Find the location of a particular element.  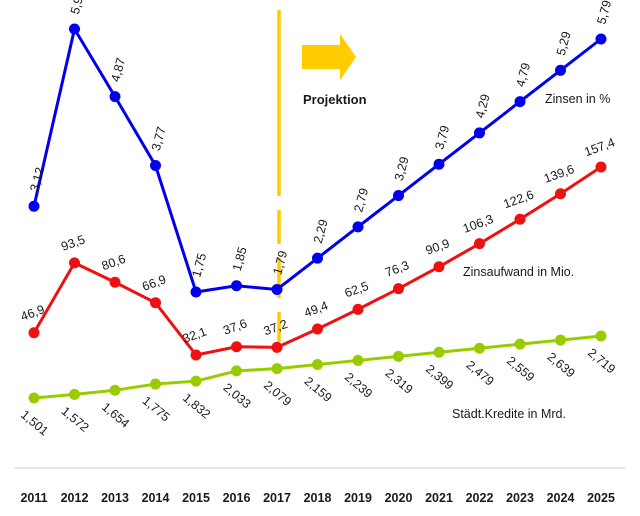

x-tick-label: 2011 is located at coordinates (33, 498).